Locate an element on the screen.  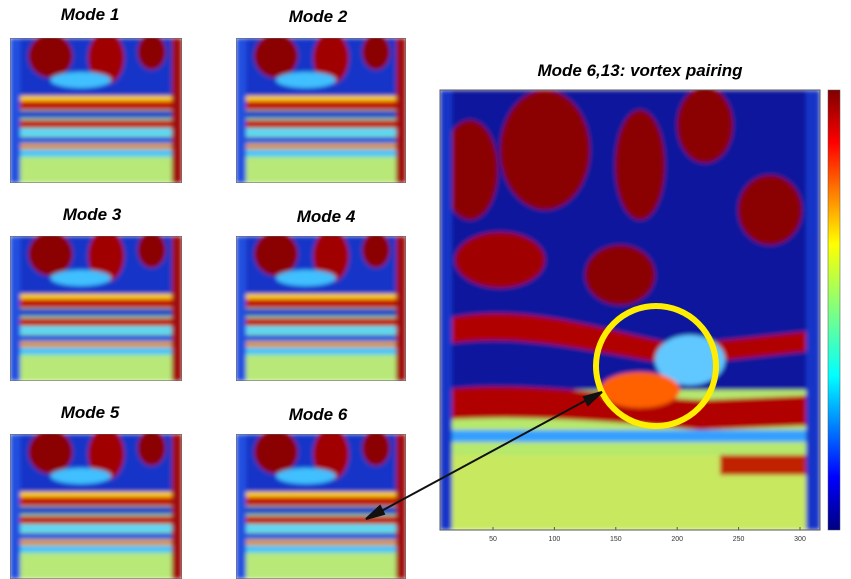
main-title: Mode 6,13: vortex pairing is located at coordinates (641, 70).